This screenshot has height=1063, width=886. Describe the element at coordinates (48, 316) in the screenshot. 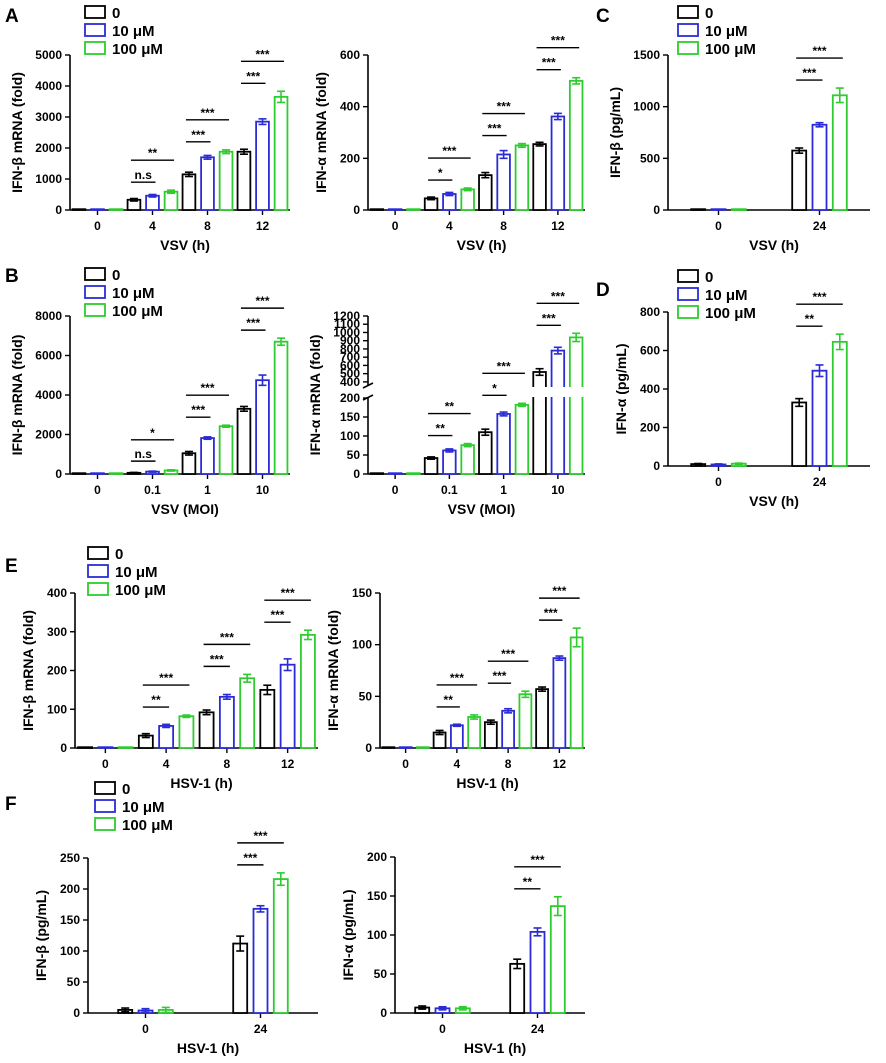

I see `y-tick-label: 8000` at that location.